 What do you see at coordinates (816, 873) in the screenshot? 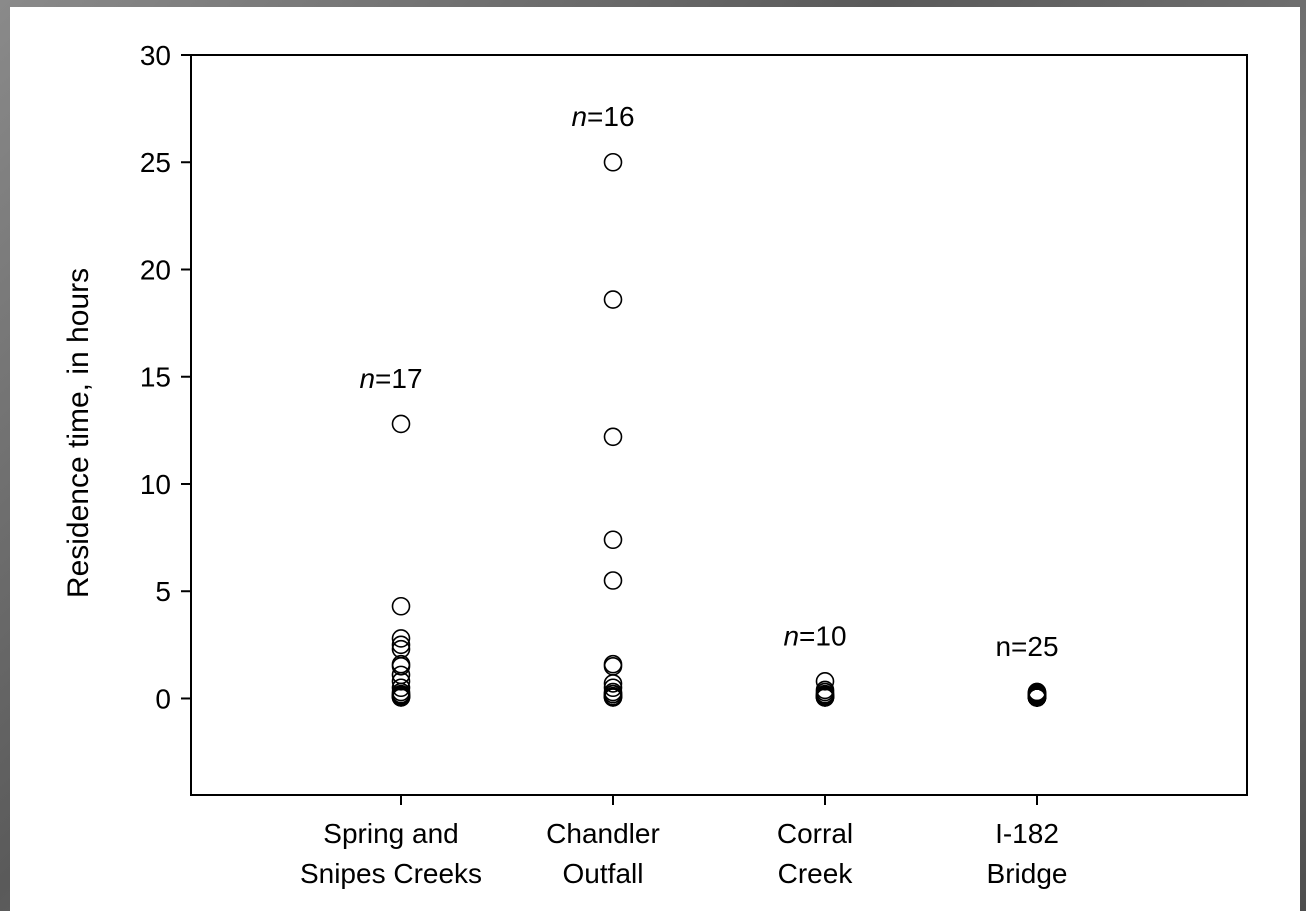
I see `x-category-label-line: Creek` at bounding box center [816, 873].